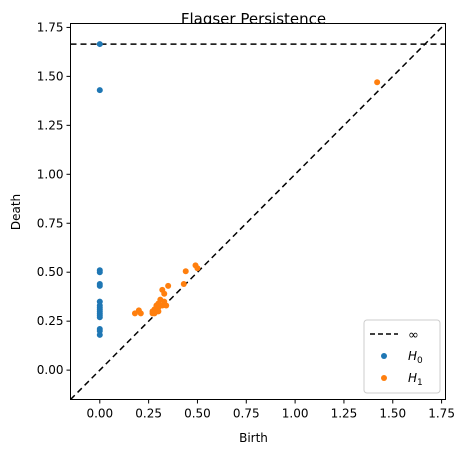 This screenshot has height=455, width=462. I want to click on legend-h1-swatch, so click(384, 378).